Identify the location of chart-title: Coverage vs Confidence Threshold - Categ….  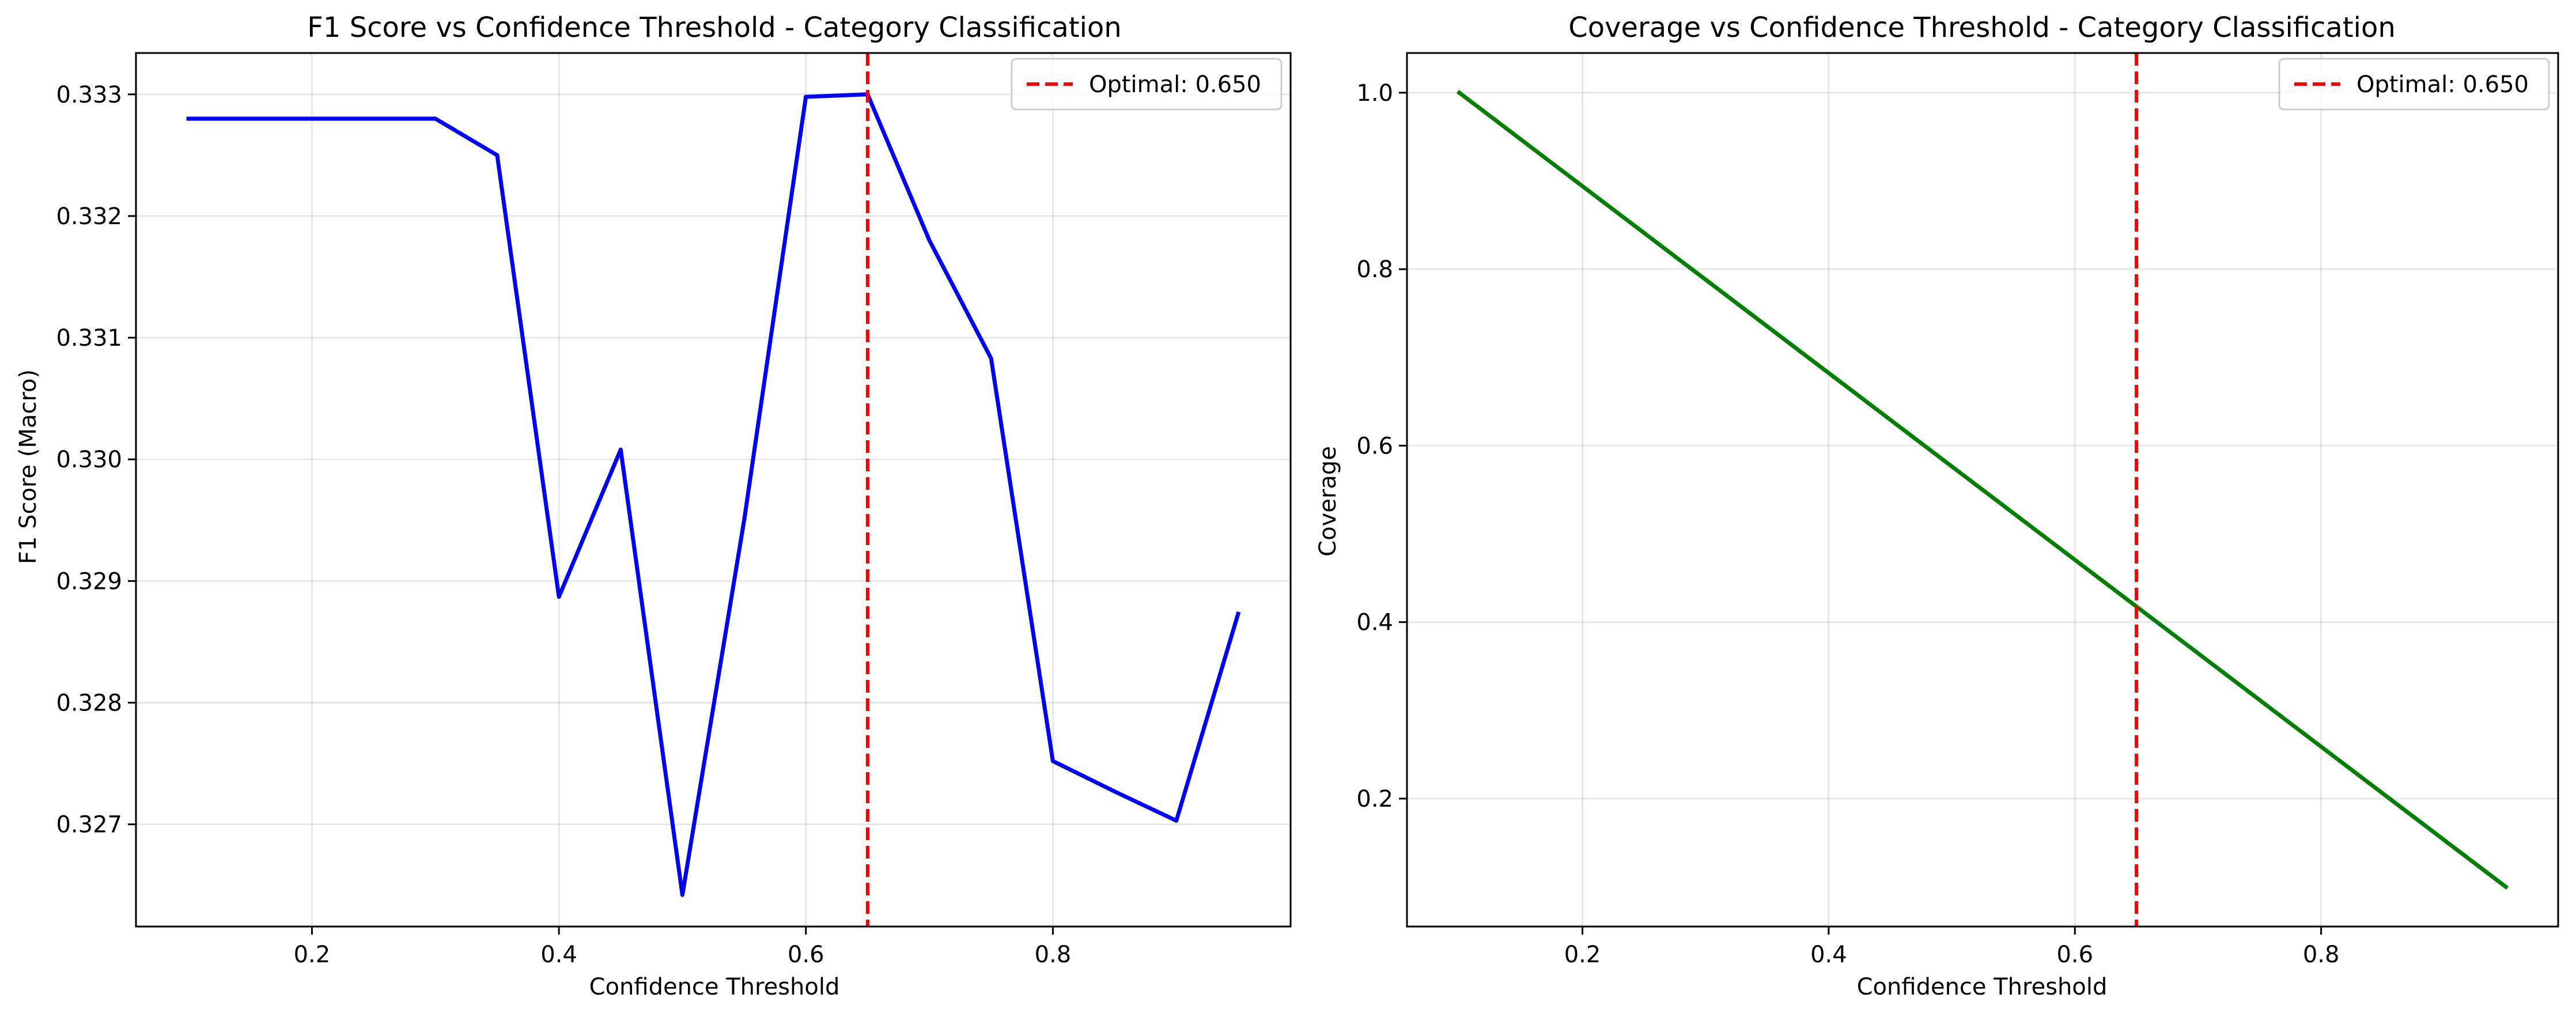
(1982, 28).